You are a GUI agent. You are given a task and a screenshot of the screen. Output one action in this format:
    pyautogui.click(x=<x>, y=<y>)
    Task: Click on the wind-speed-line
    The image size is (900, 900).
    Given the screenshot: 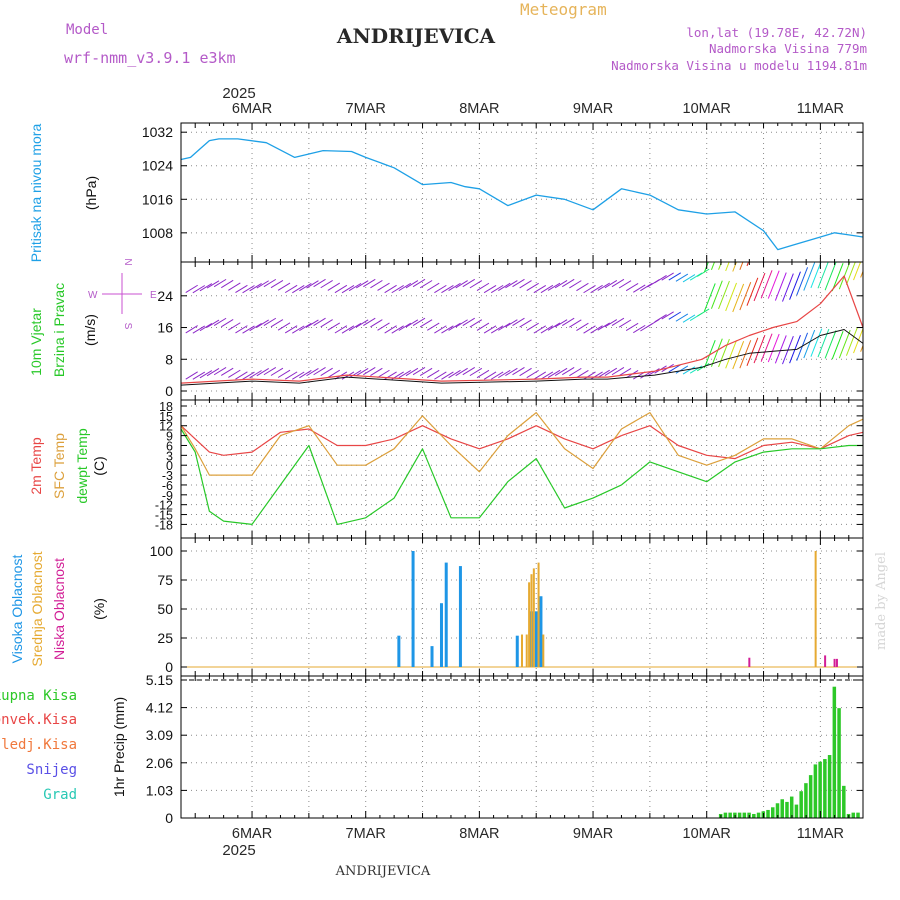 What is the action you would take?
    pyautogui.click(x=522, y=357)
    